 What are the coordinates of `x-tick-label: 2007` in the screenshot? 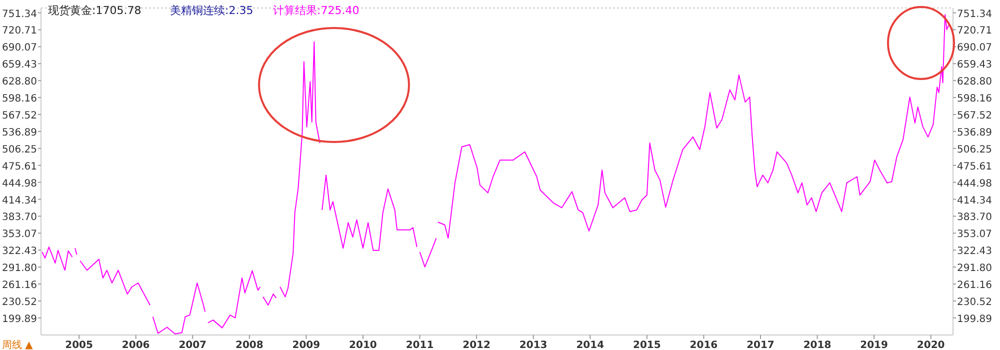 It's located at (192, 345).